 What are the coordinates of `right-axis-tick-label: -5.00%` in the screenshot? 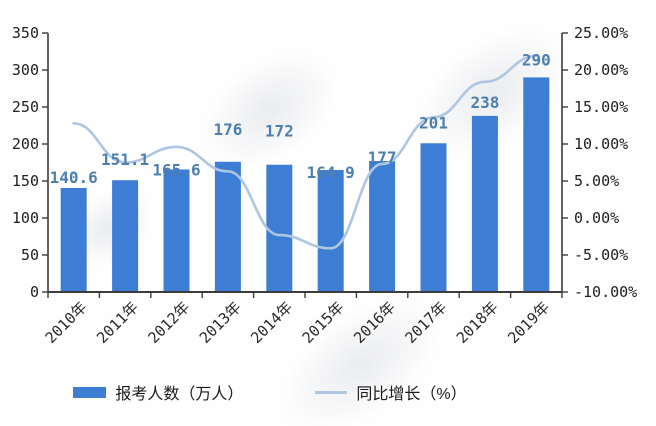 It's located at (601, 255).